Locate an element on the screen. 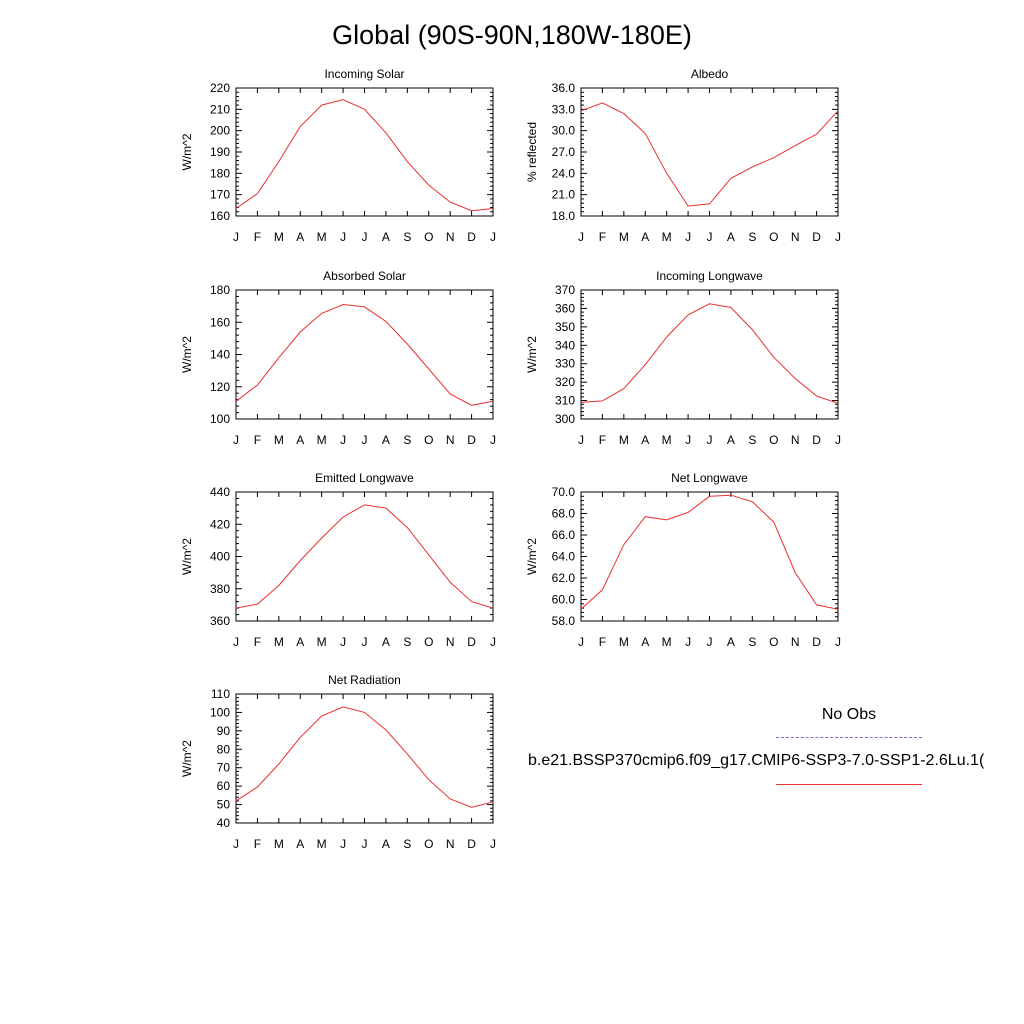 The image size is (1024, 1024). y-tick-label: 90 is located at coordinates (224, 731).